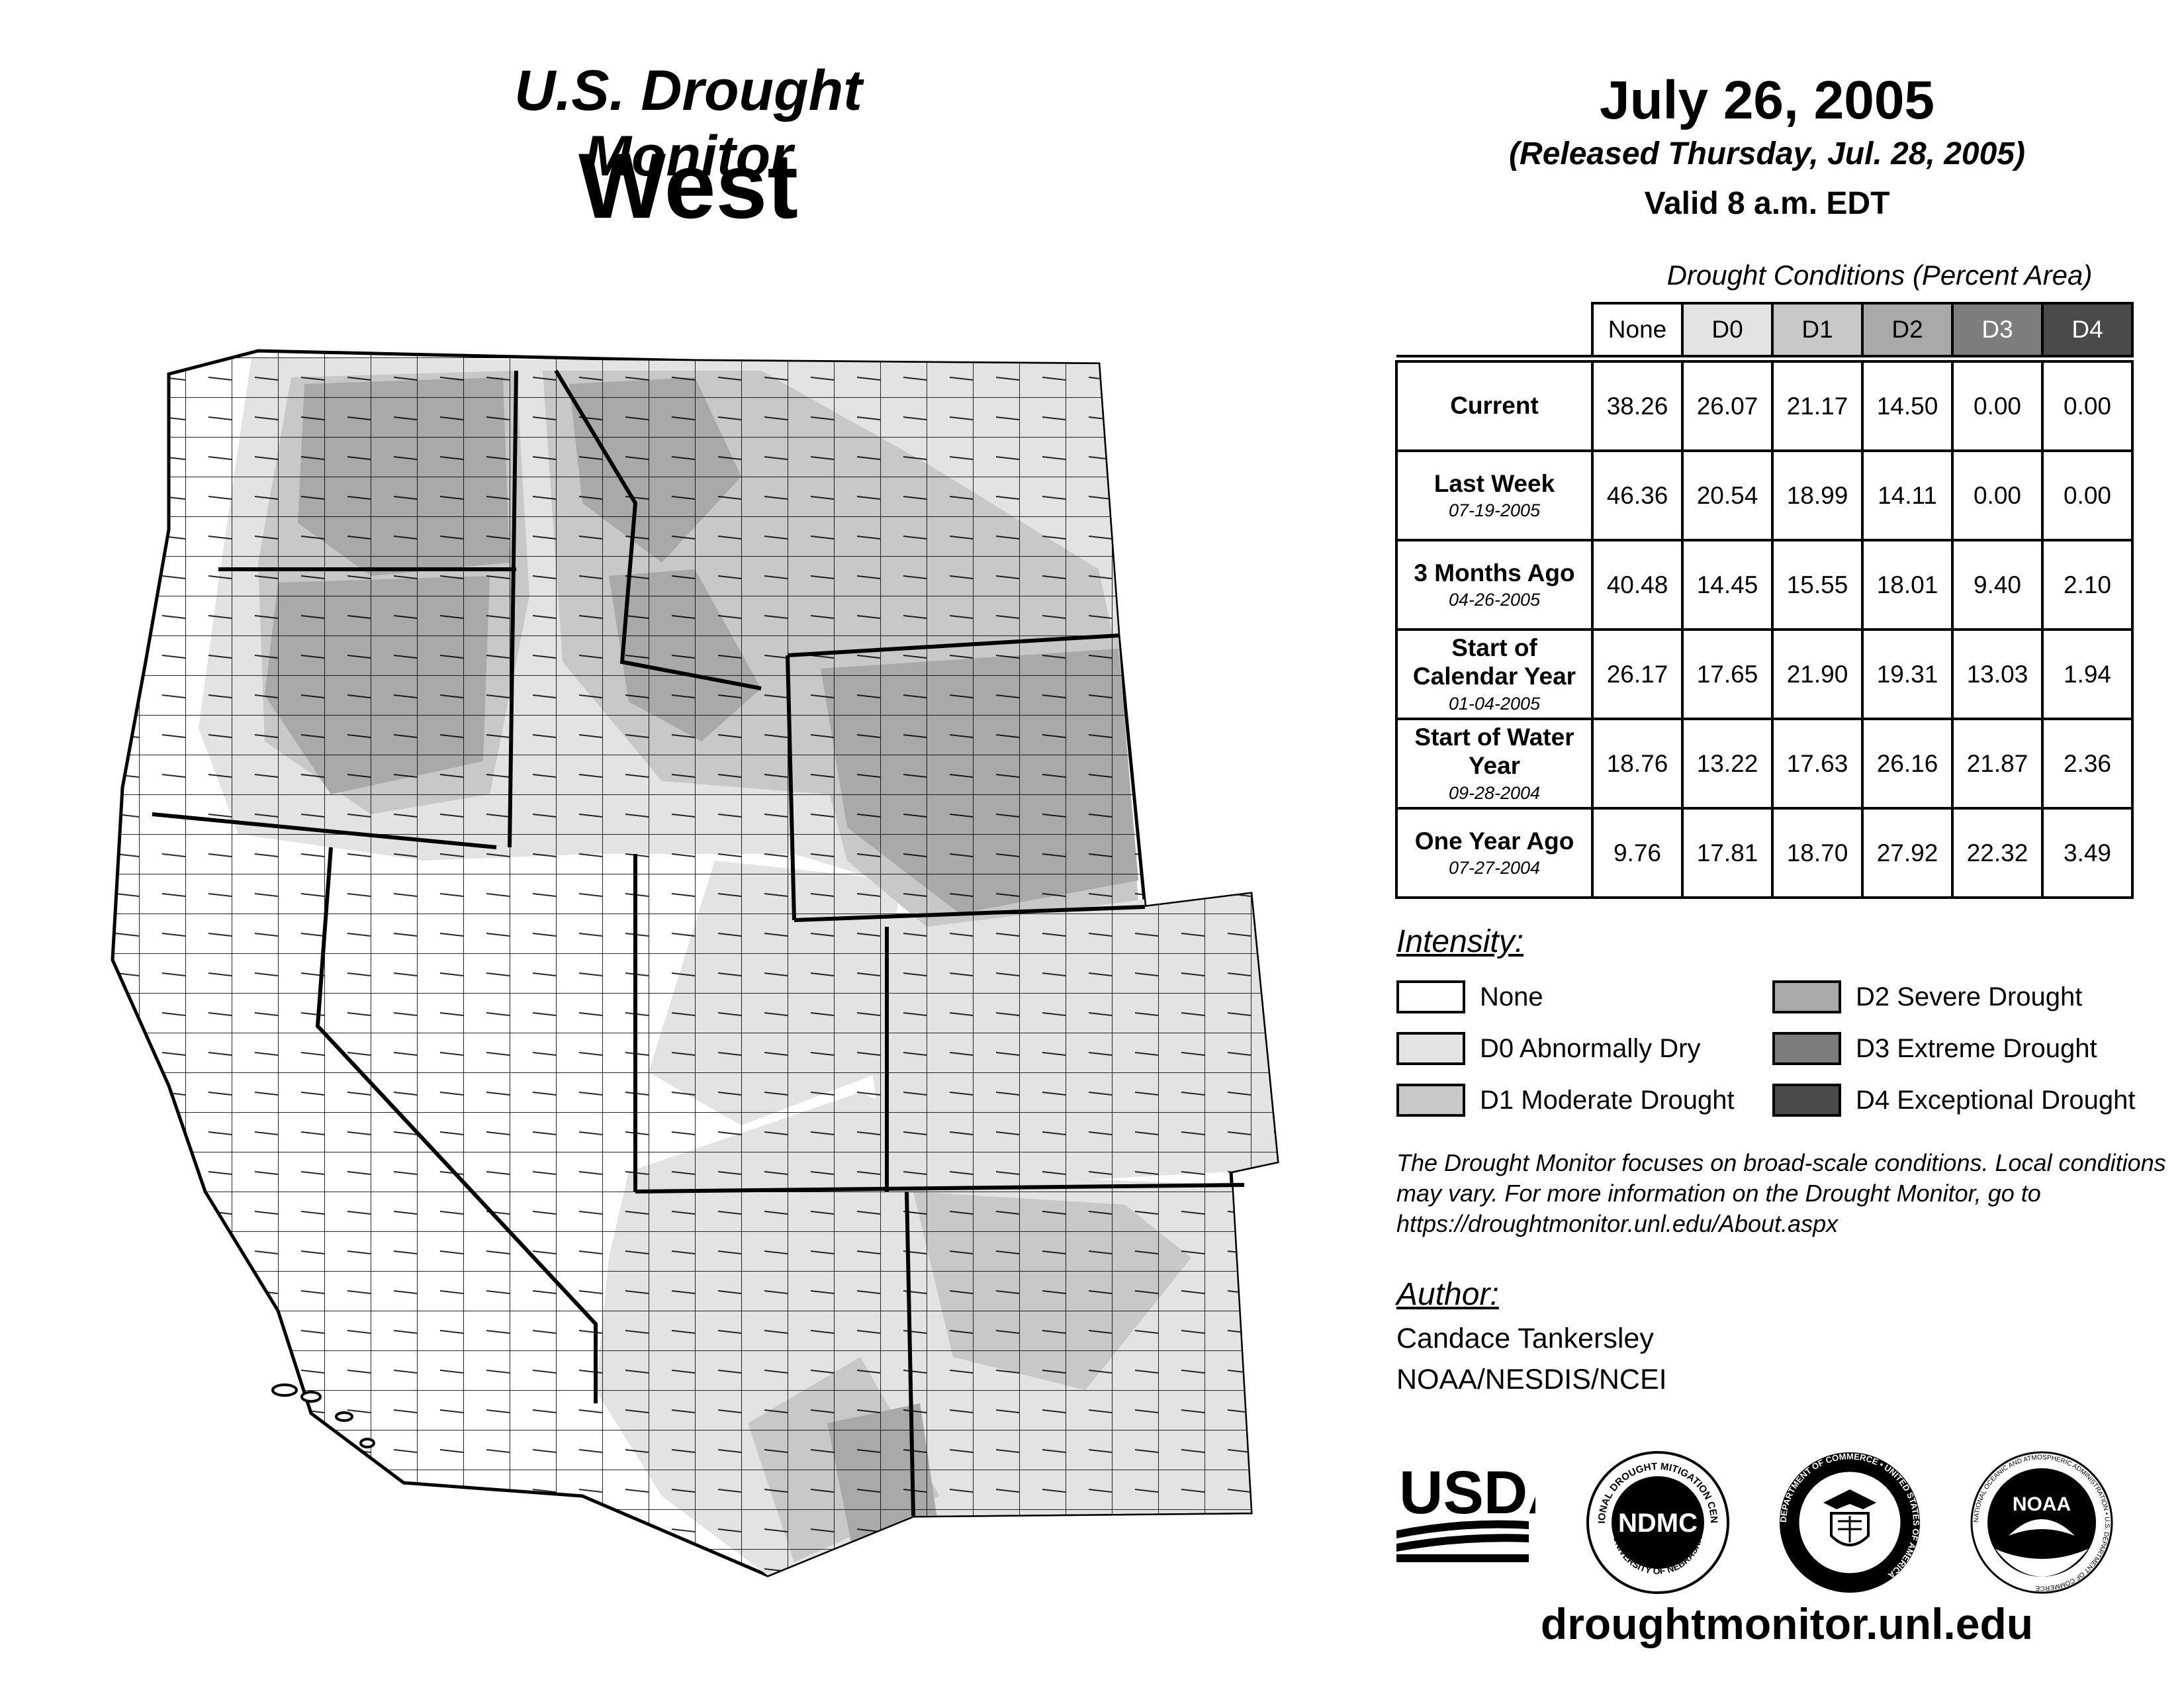  What do you see at coordinates (791, 788) in the screenshot?
I see `border-id-wy` at bounding box center [791, 788].